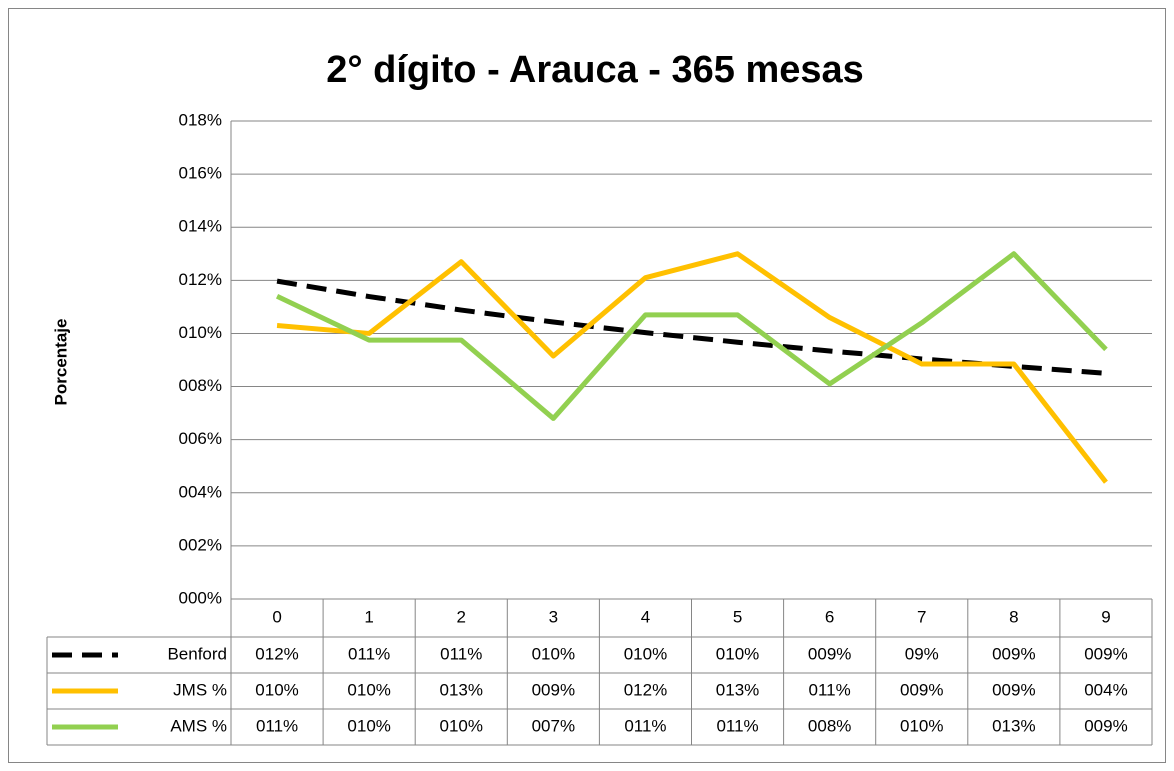  Describe the element at coordinates (368, 616) in the screenshot. I see `x-tick-label: 1` at that location.